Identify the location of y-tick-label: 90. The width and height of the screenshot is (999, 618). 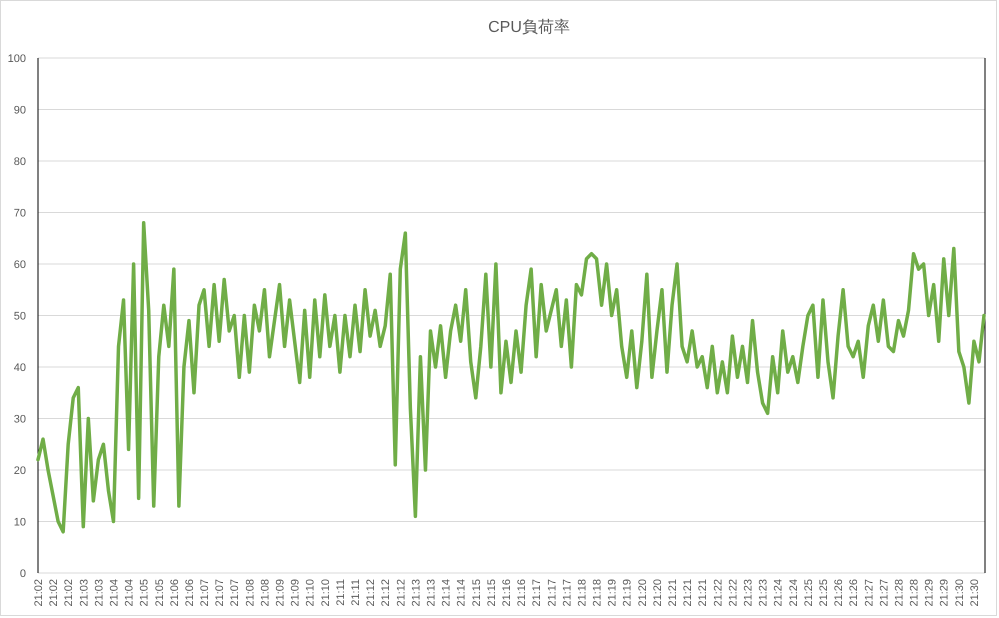
(20, 110).